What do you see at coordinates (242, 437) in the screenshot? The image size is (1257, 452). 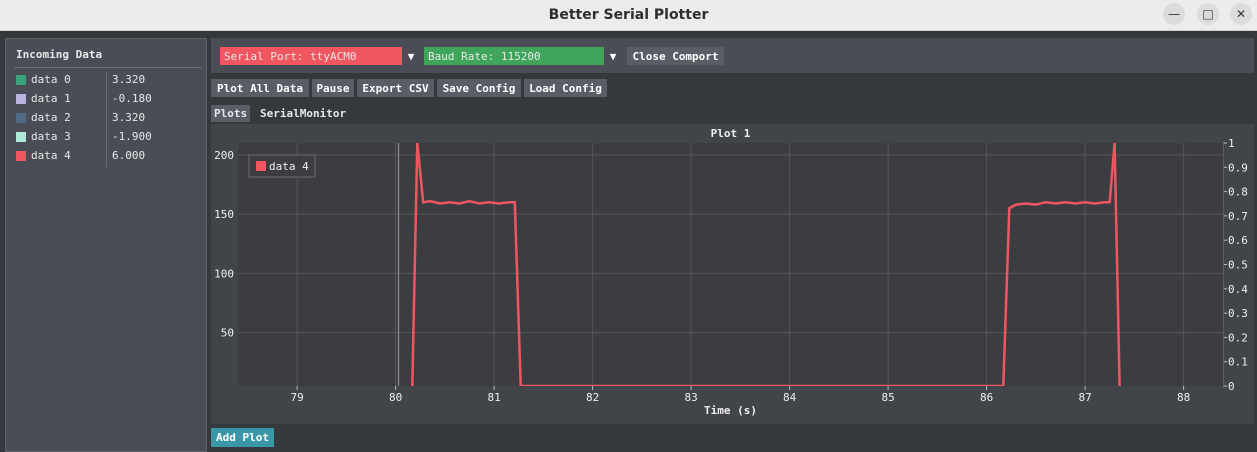 I see `add-plot-button: Add Plot` at bounding box center [242, 437].